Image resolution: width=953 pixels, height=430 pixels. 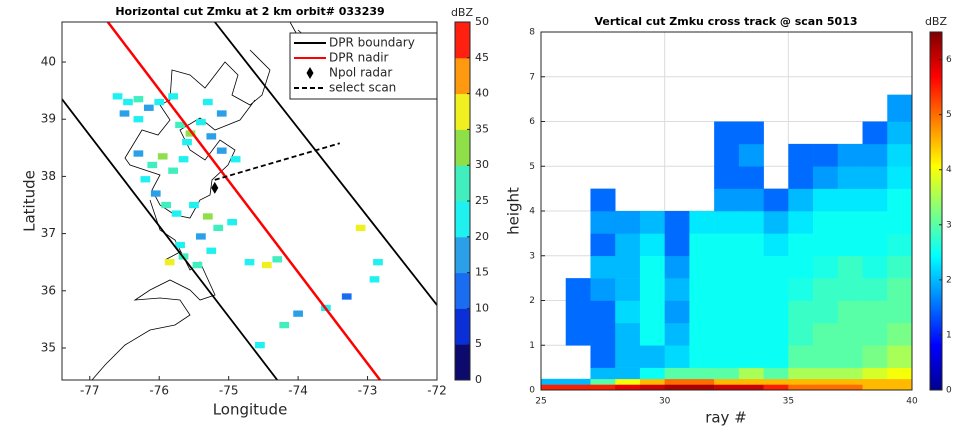 I want to click on y-tick-label: 6, so click(x=532, y=122).